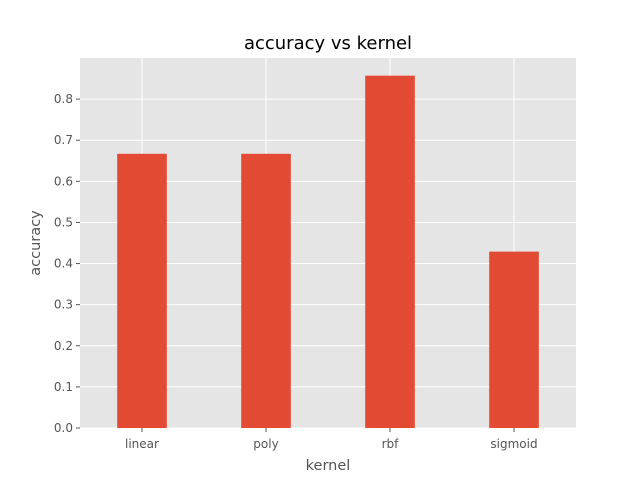 This screenshot has height=480, width=640. Describe the element at coordinates (266, 291) in the screenshot. I see `bar-poly` at that location.